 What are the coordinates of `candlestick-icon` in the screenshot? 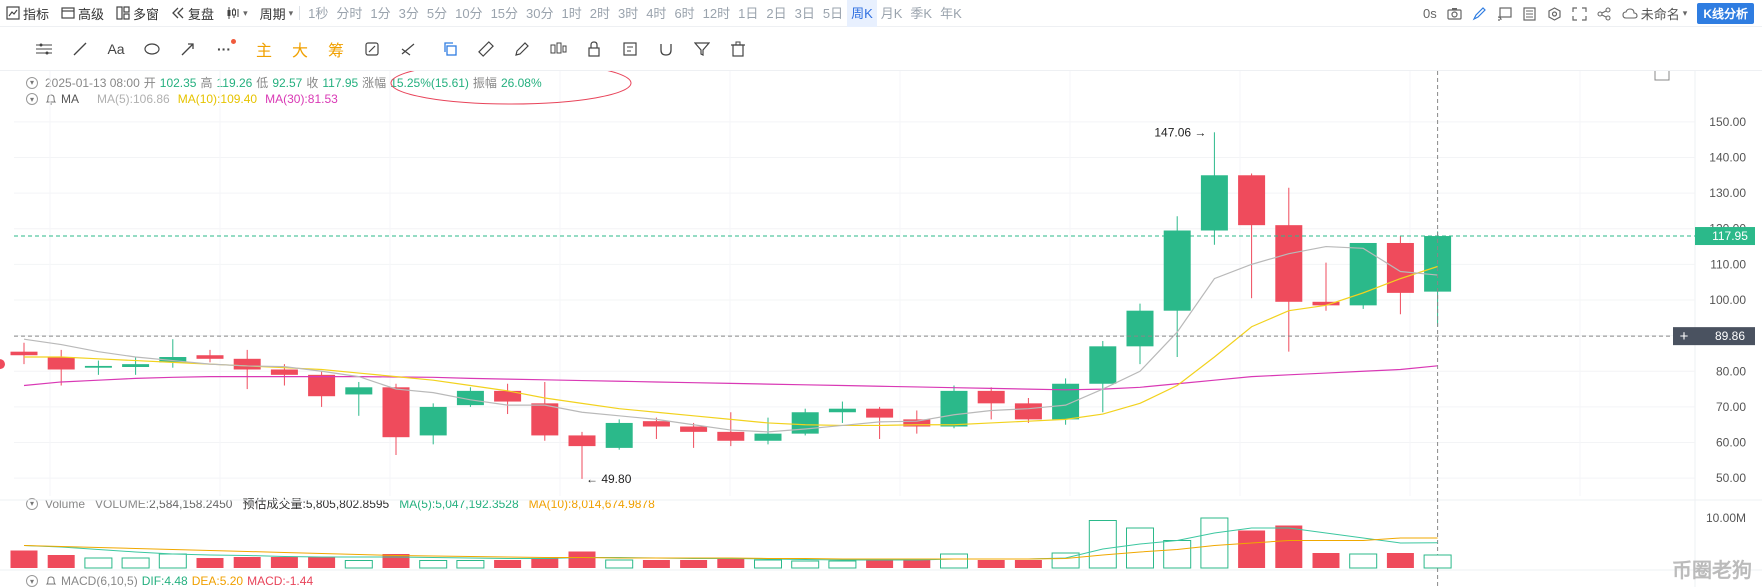 It's located at (233, 13).